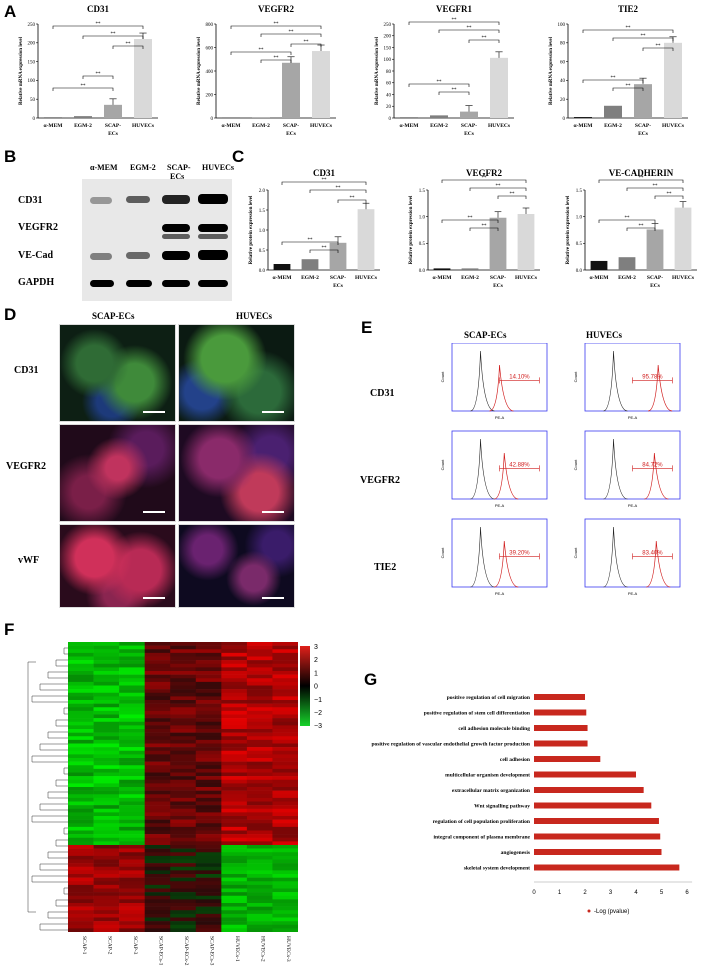  Describe the element at coordinates (98, 9) in the screenshot. I see `chart-title: CD31` at that location.